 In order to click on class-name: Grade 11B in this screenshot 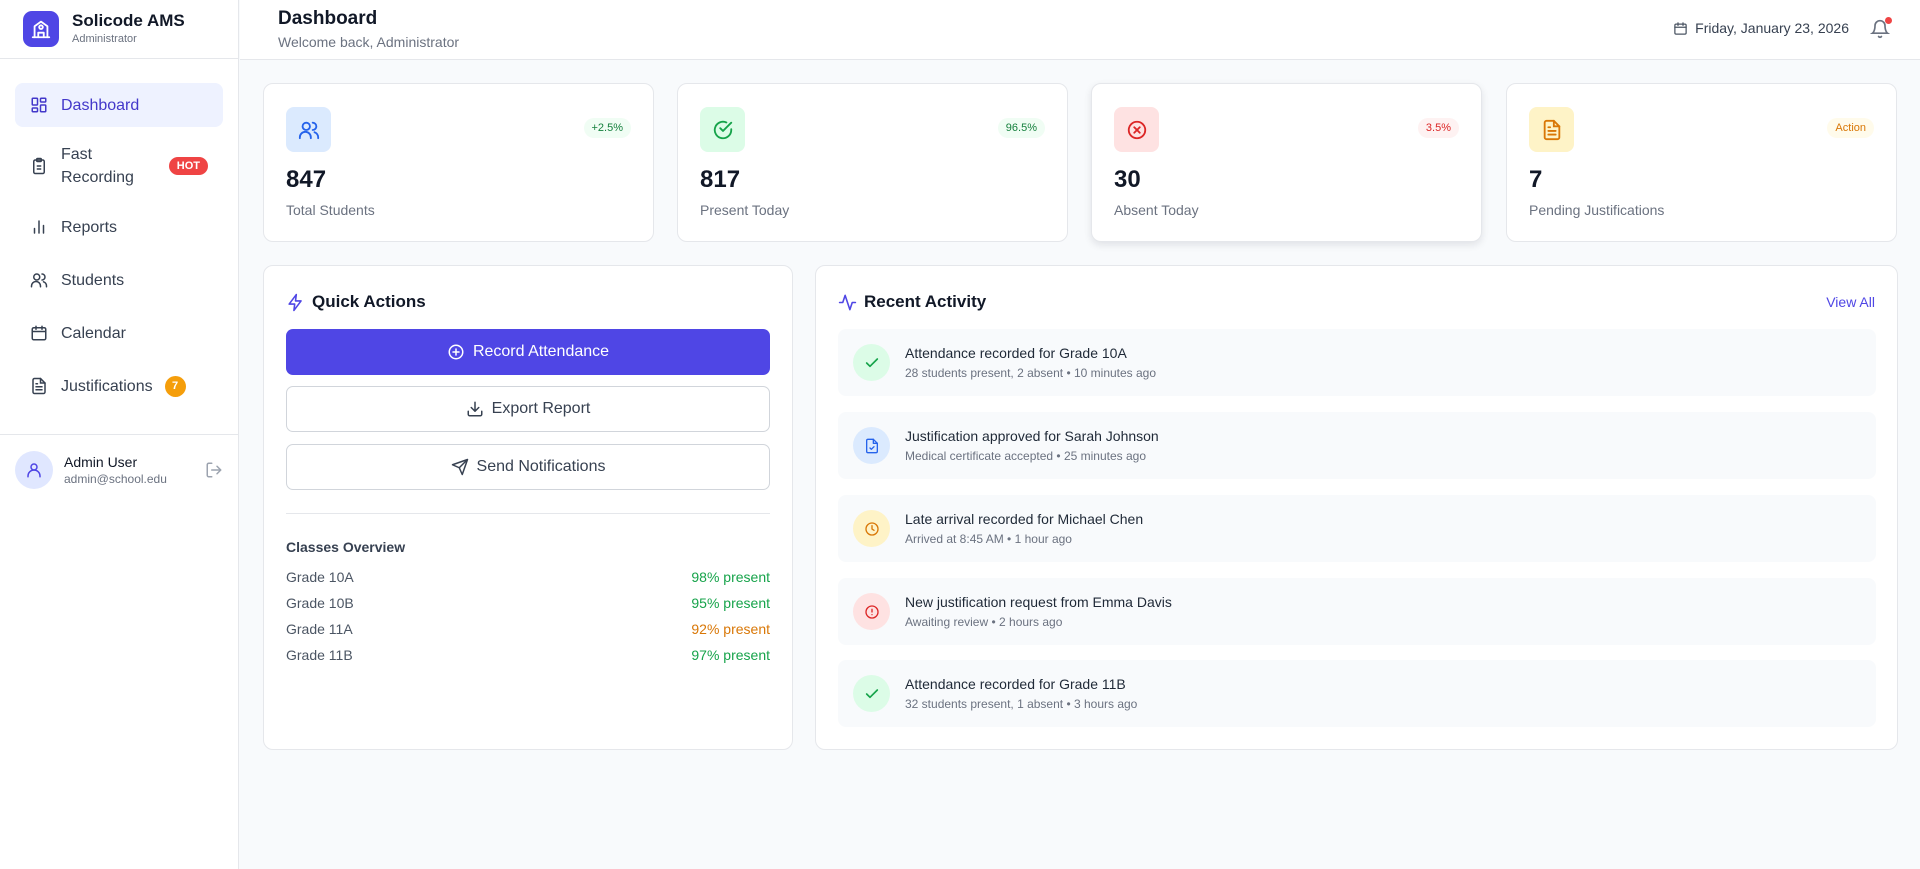, I will do `click(319, 655)`.